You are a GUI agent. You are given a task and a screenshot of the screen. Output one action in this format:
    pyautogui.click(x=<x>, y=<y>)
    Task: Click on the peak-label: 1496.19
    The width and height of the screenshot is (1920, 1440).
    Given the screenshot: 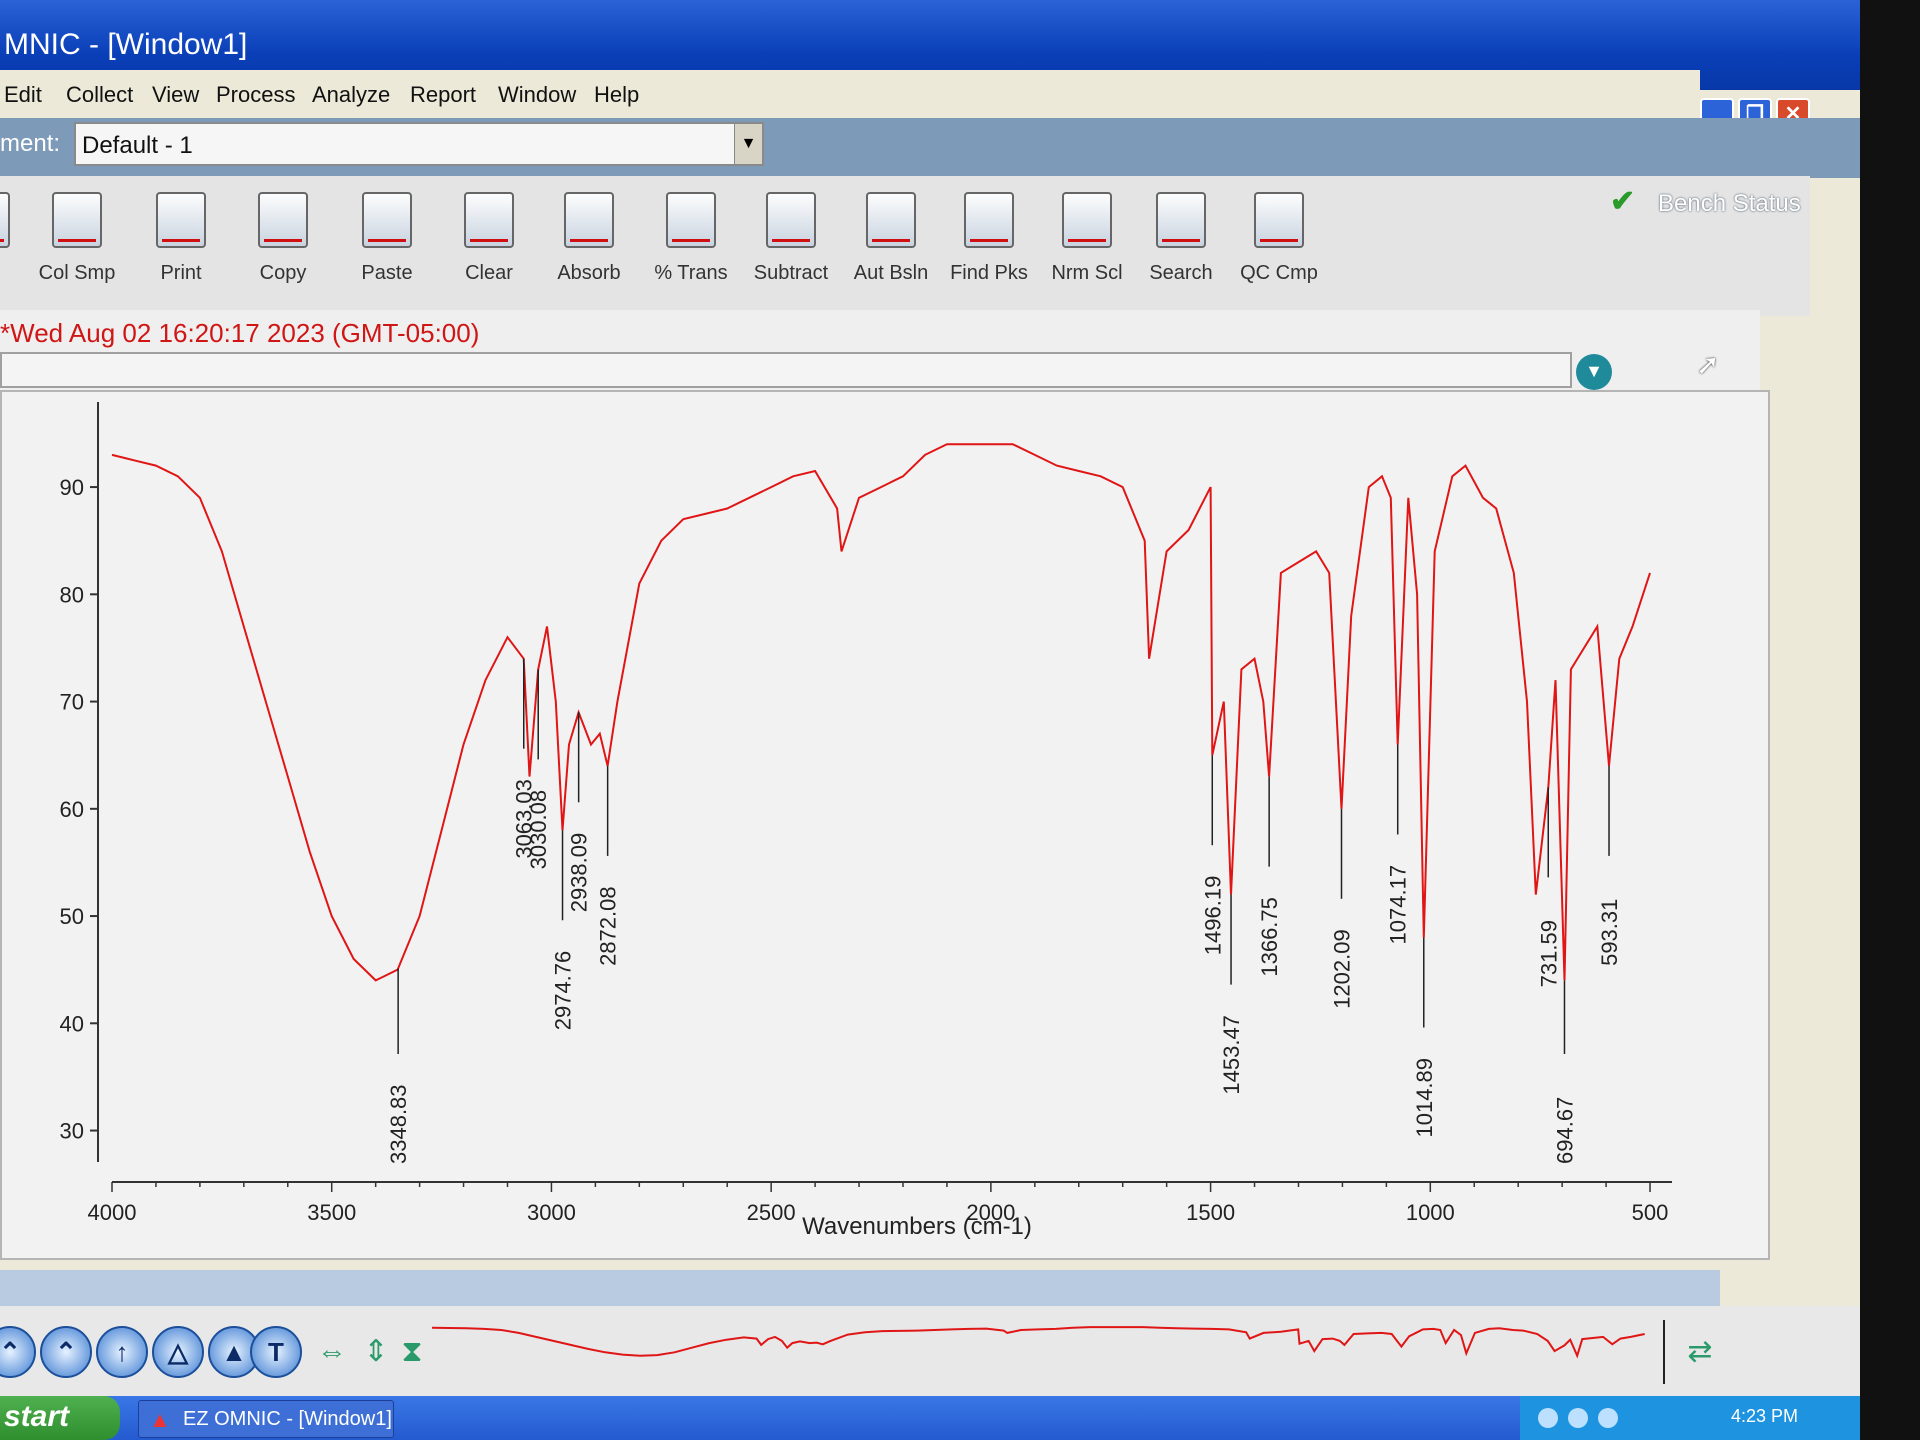 What is the action you would take?
    pyautogui.click(x=1212, y=916)
    